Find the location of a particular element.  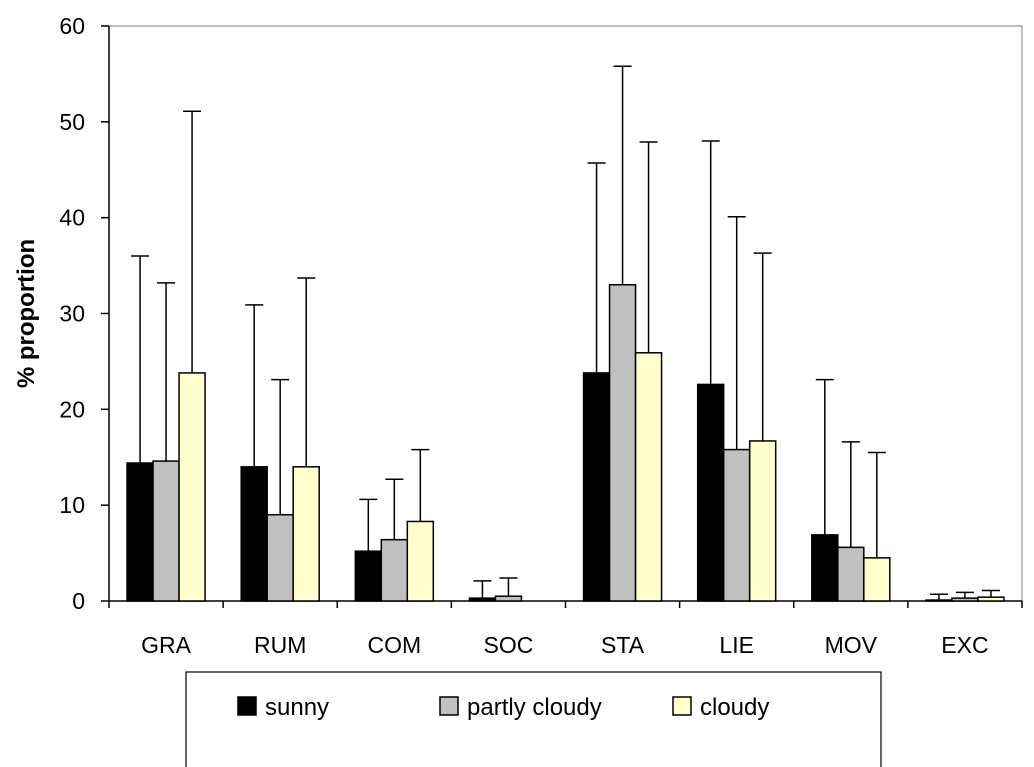

y-tick-label: 60 is located at coordinates (72, 26).